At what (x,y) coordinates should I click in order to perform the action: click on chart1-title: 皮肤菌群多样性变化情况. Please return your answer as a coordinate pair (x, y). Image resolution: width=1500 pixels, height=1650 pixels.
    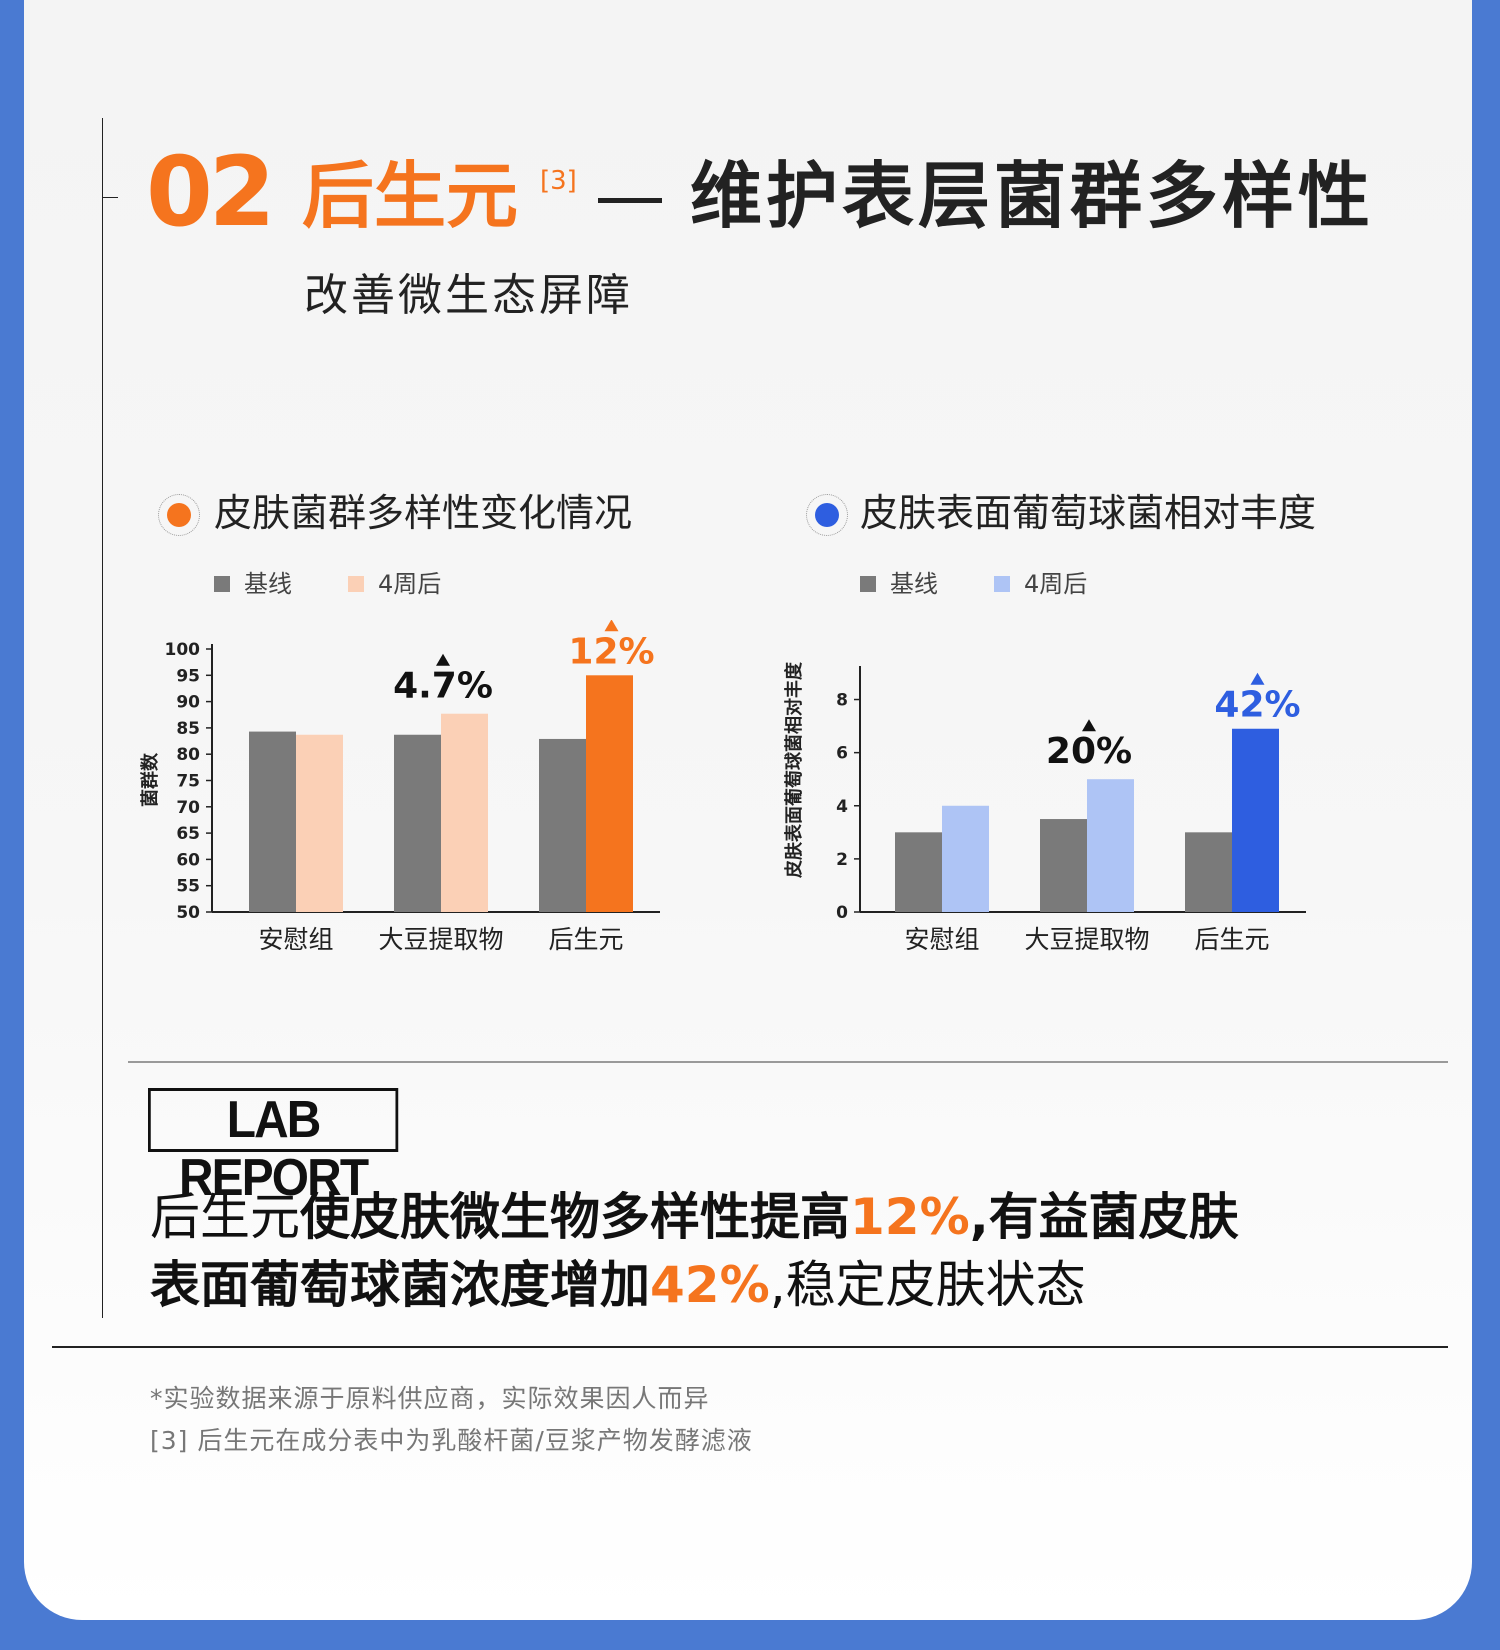
    Looking at the image, I should click on (423, 513).